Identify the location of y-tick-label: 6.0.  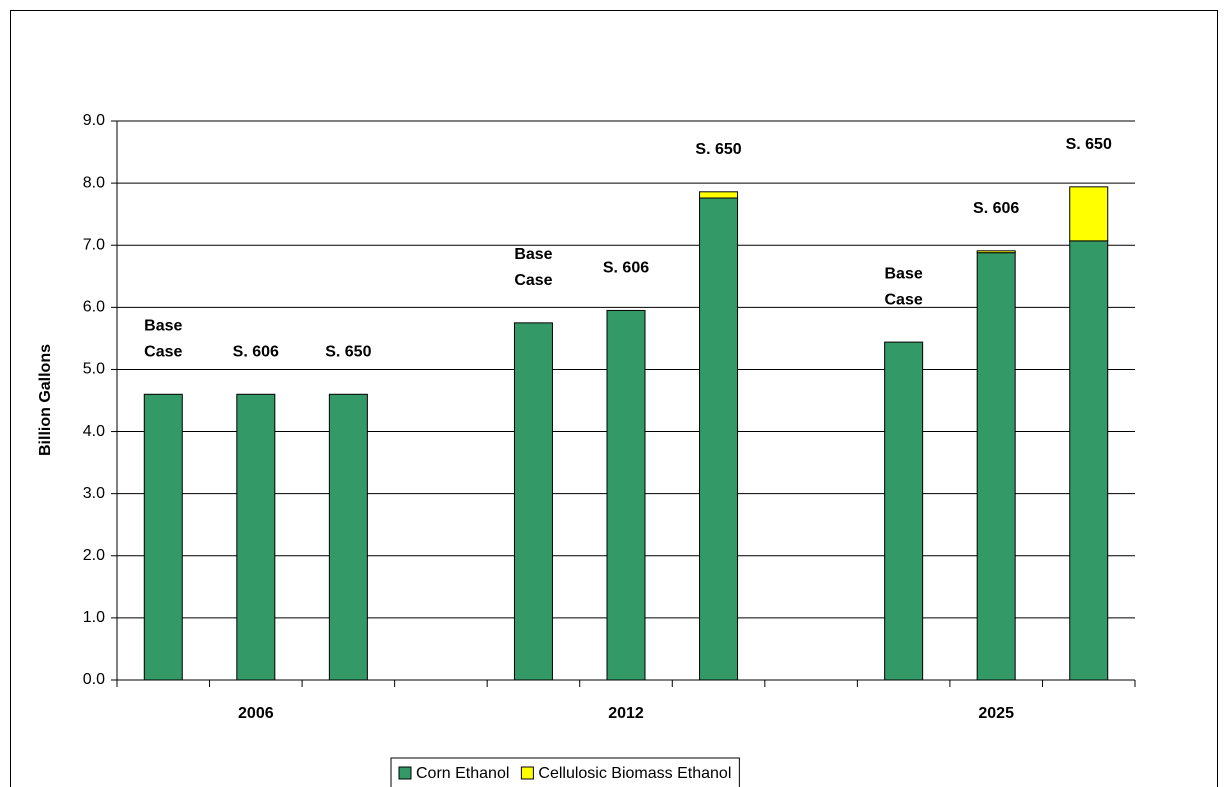
(94, 307).